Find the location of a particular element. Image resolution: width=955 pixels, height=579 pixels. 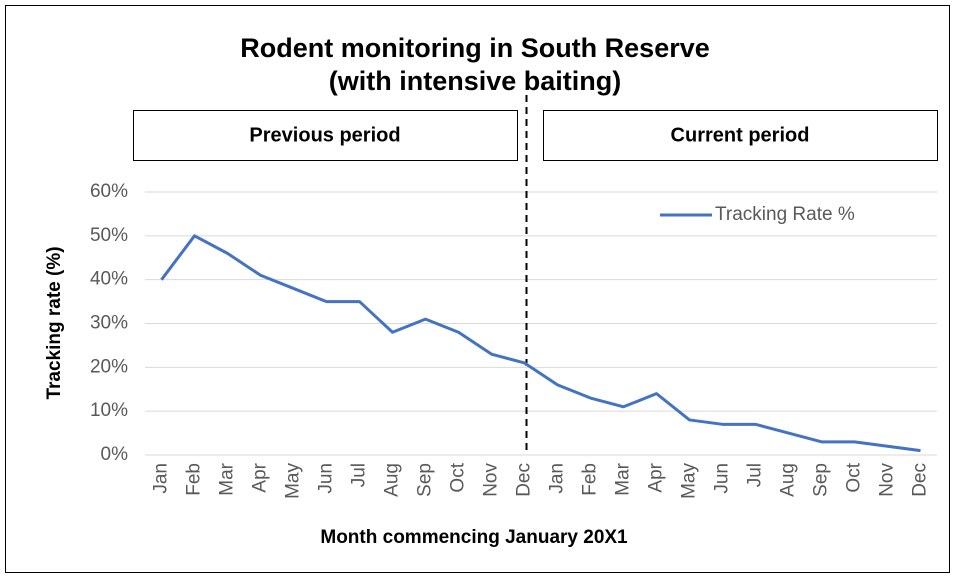

y-tick-label: 0% is located at coordinates (115, 454).